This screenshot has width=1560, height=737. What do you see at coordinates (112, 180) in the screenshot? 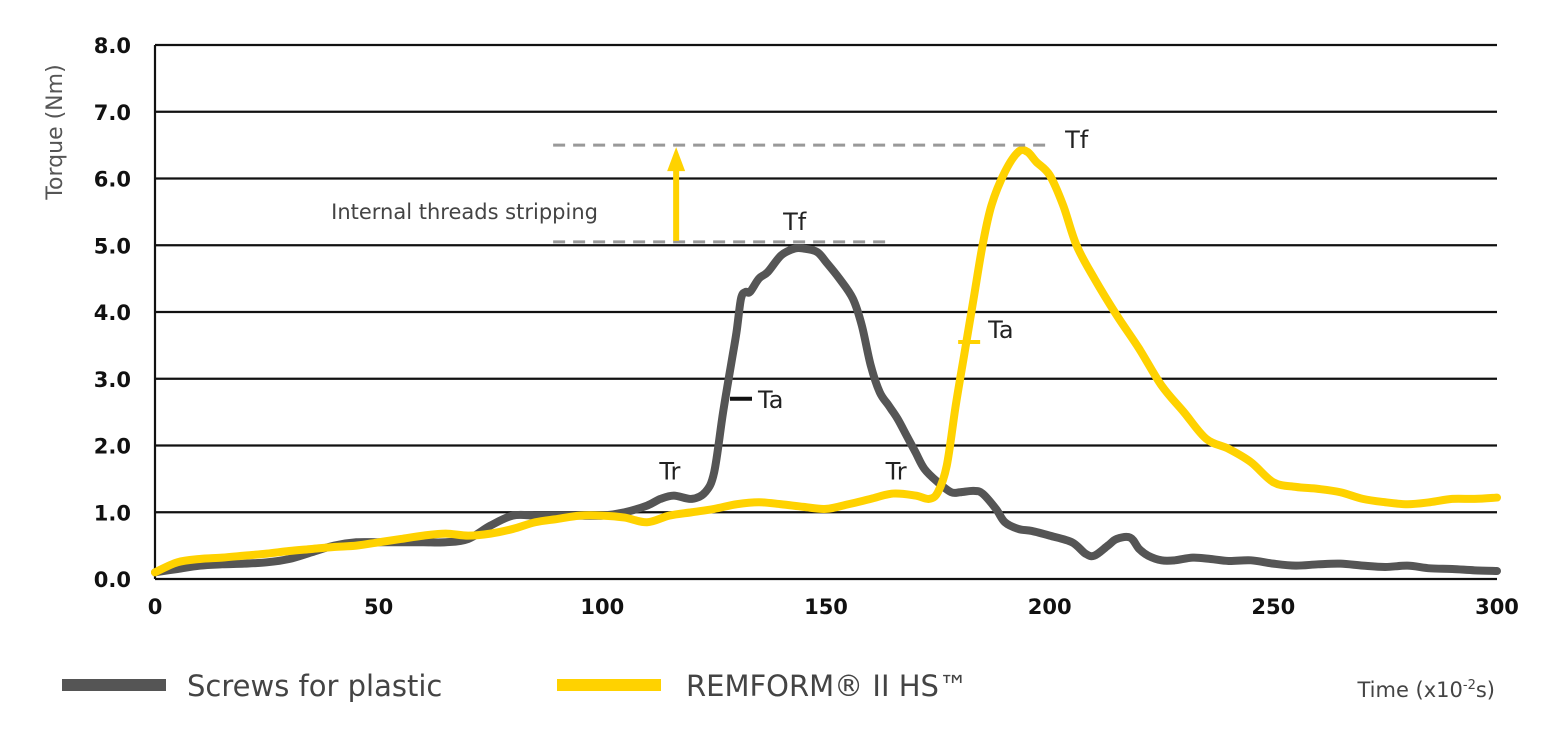
I see `y-tick-label: 6.0` at bounding box center [112, 180].